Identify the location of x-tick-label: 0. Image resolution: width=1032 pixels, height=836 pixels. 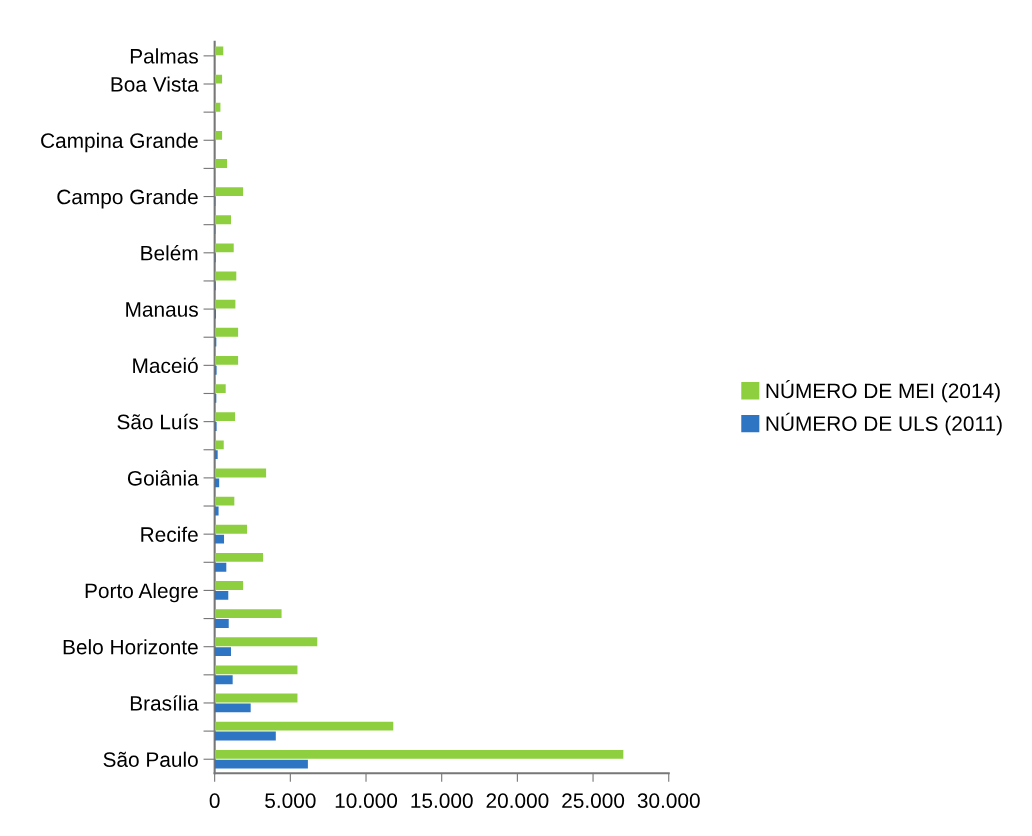
(214, 801).